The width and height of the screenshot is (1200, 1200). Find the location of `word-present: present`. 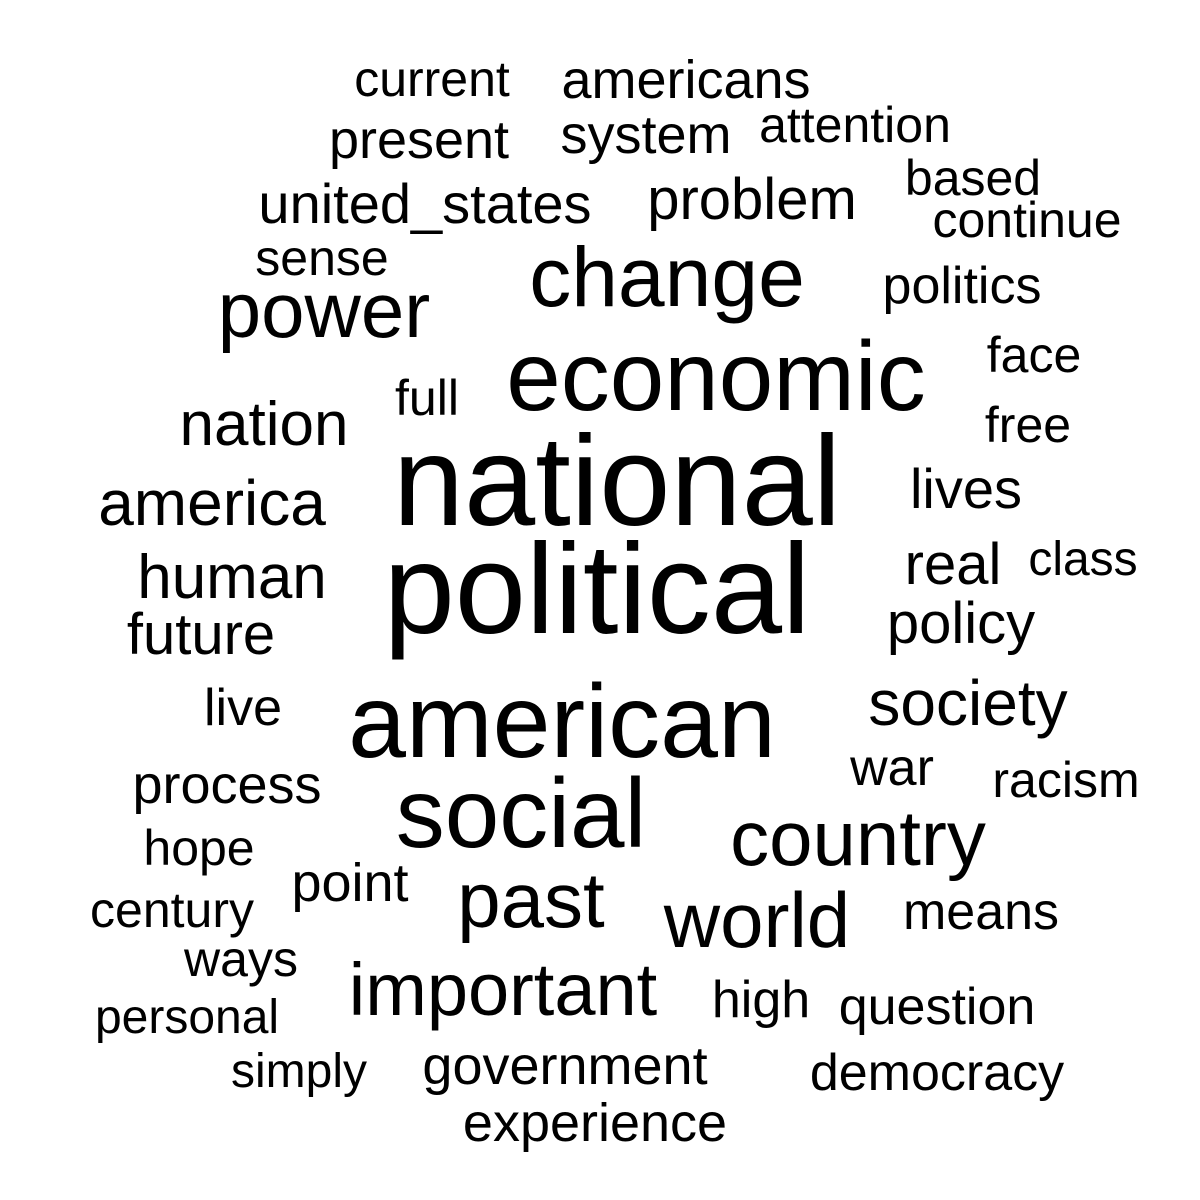

word-present: present is located at coordinates (419, 140).